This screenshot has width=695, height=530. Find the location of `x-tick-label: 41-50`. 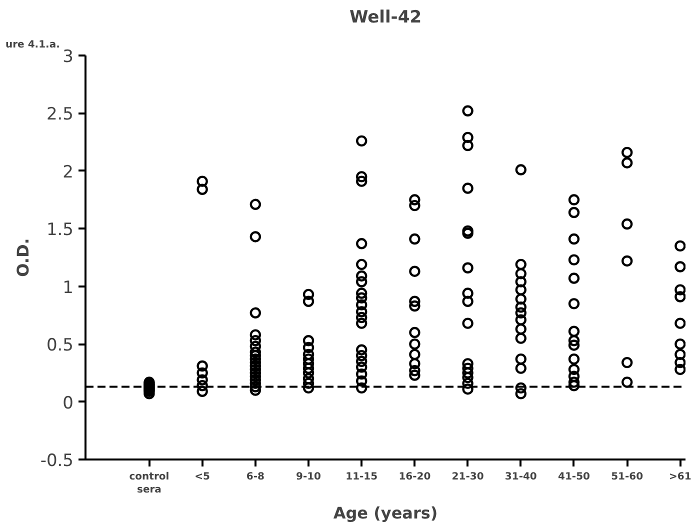

x-tick-label: 41-50 is located at coordinates (574, 477).